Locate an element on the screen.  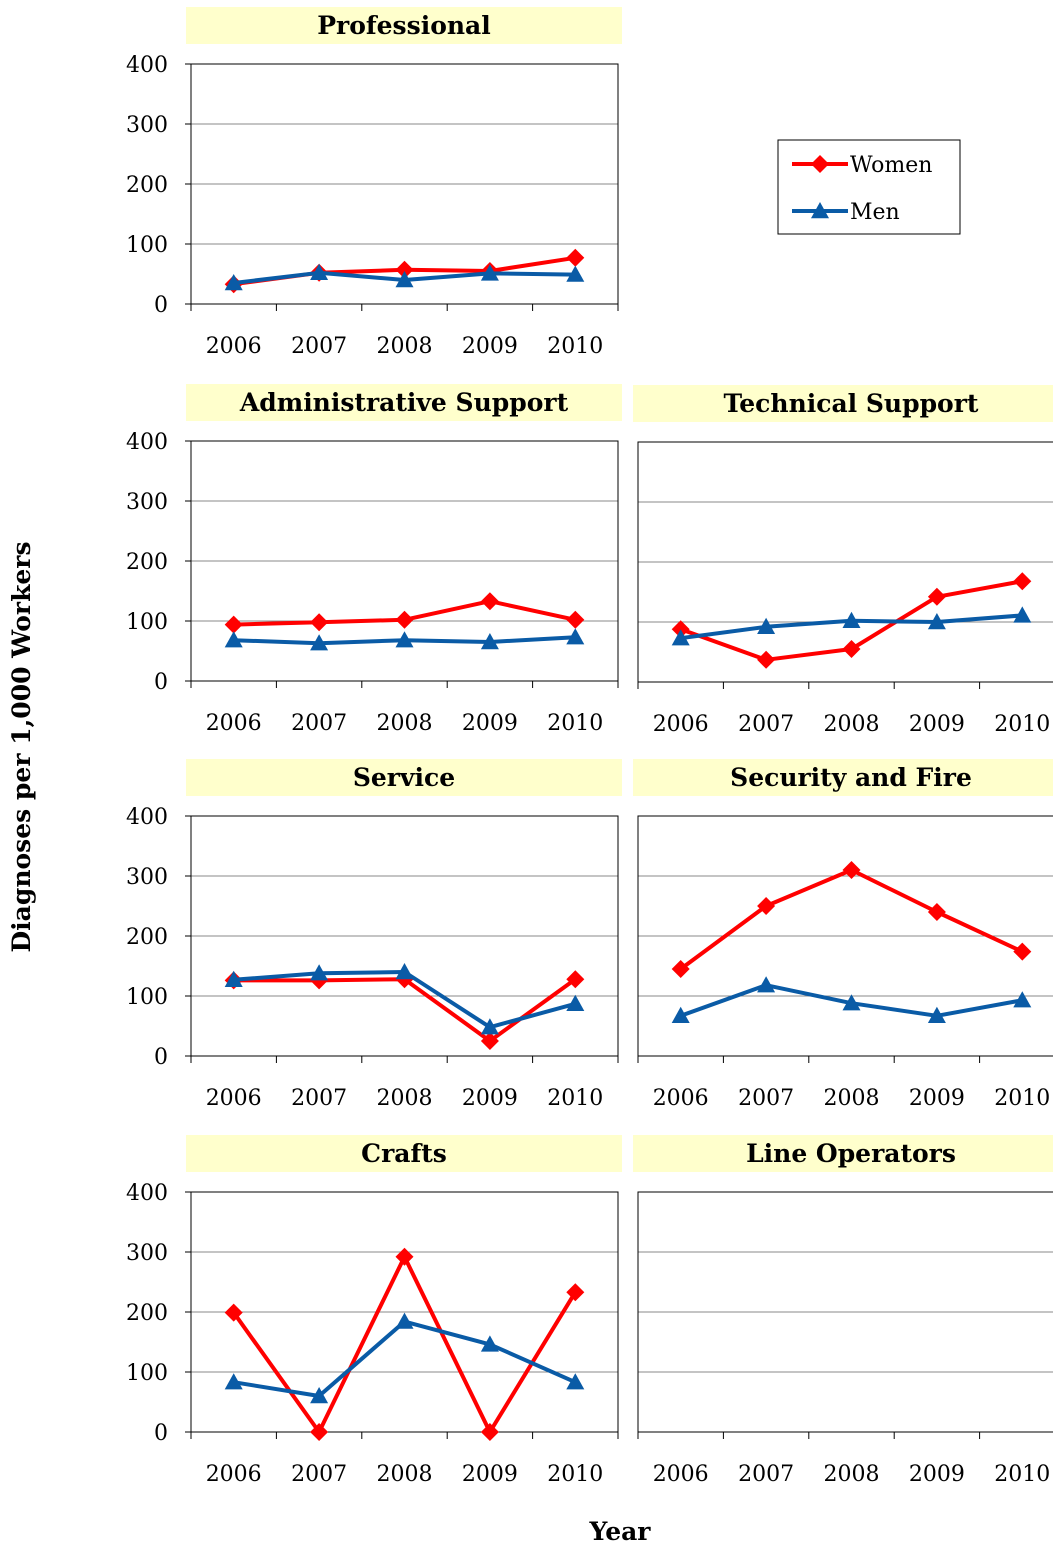
panel-line-operators: Line Operators 2006 2007 2008 2009 2010 is located at coordinates (843, 1311).